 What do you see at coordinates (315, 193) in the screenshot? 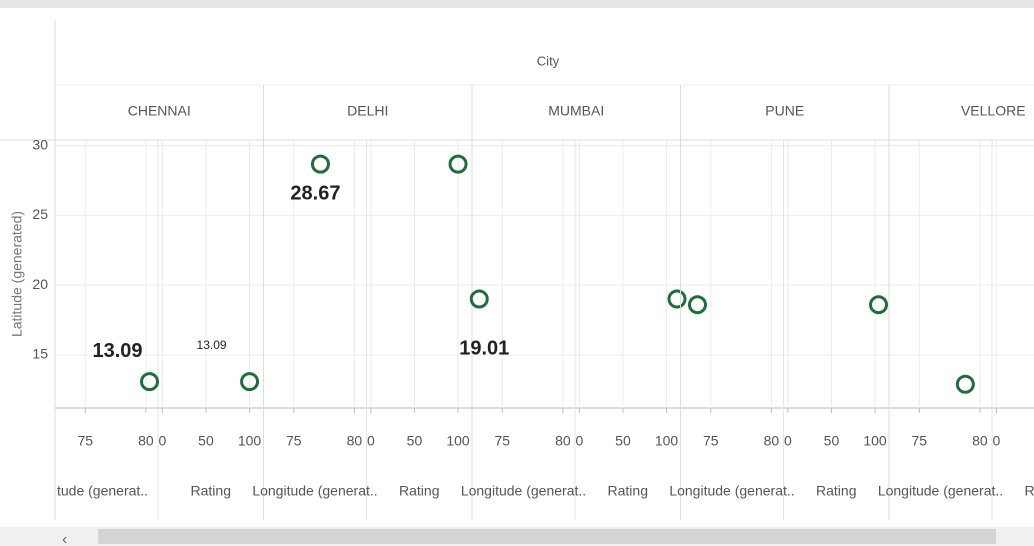
I see `data-label: 28.67` at bounding box center [315, 193].